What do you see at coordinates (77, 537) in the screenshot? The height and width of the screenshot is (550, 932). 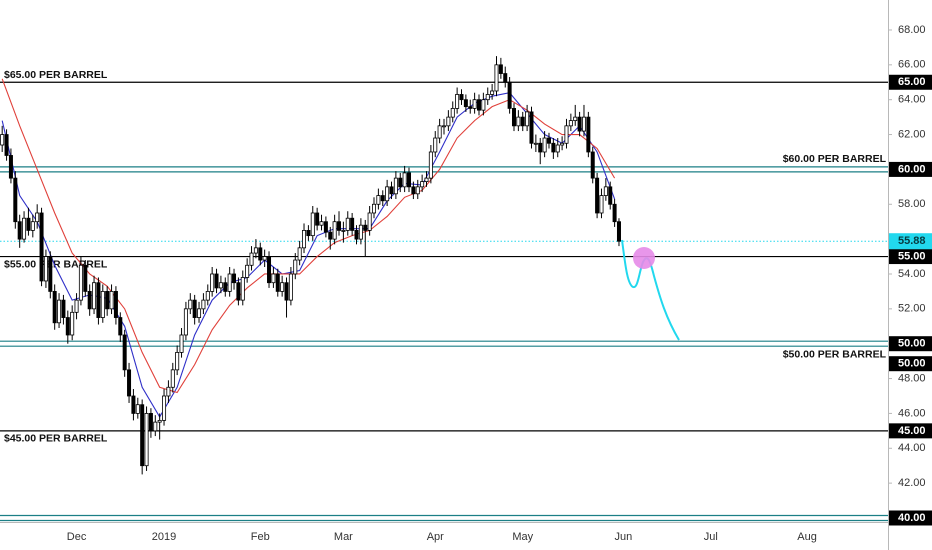 I see `x-tick-label: Dec` at bounding box center [77, 537].